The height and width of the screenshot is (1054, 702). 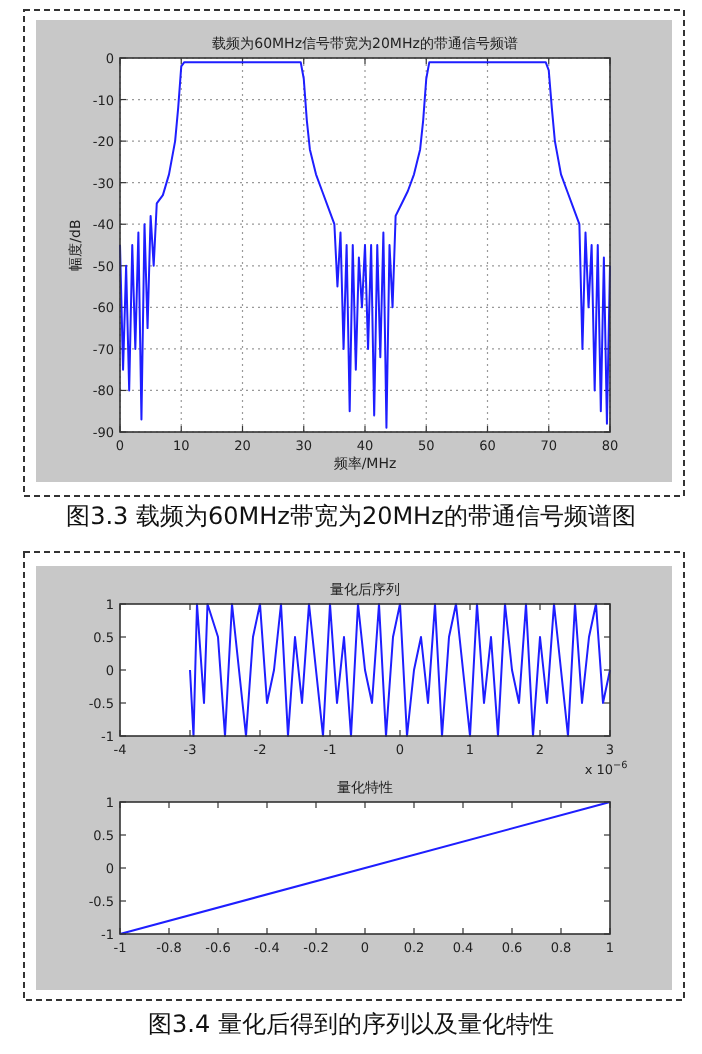 I want to click on caption: 图3.3 载频为60MHz带宽为20MHz的带通信号频谱图, so click(x=351, y=516).